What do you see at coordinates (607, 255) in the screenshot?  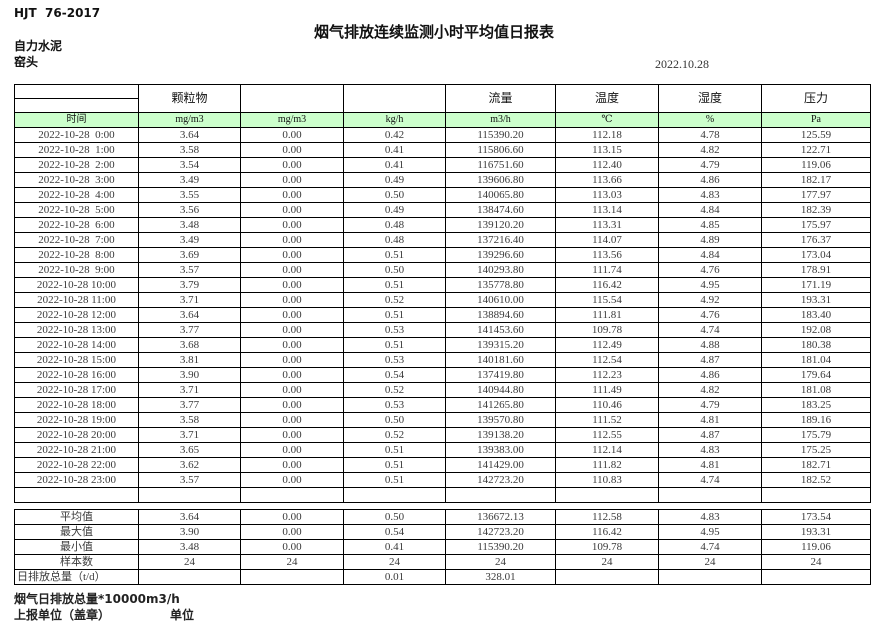 I see `cell: 113.56` at bounding box center [607, 255].